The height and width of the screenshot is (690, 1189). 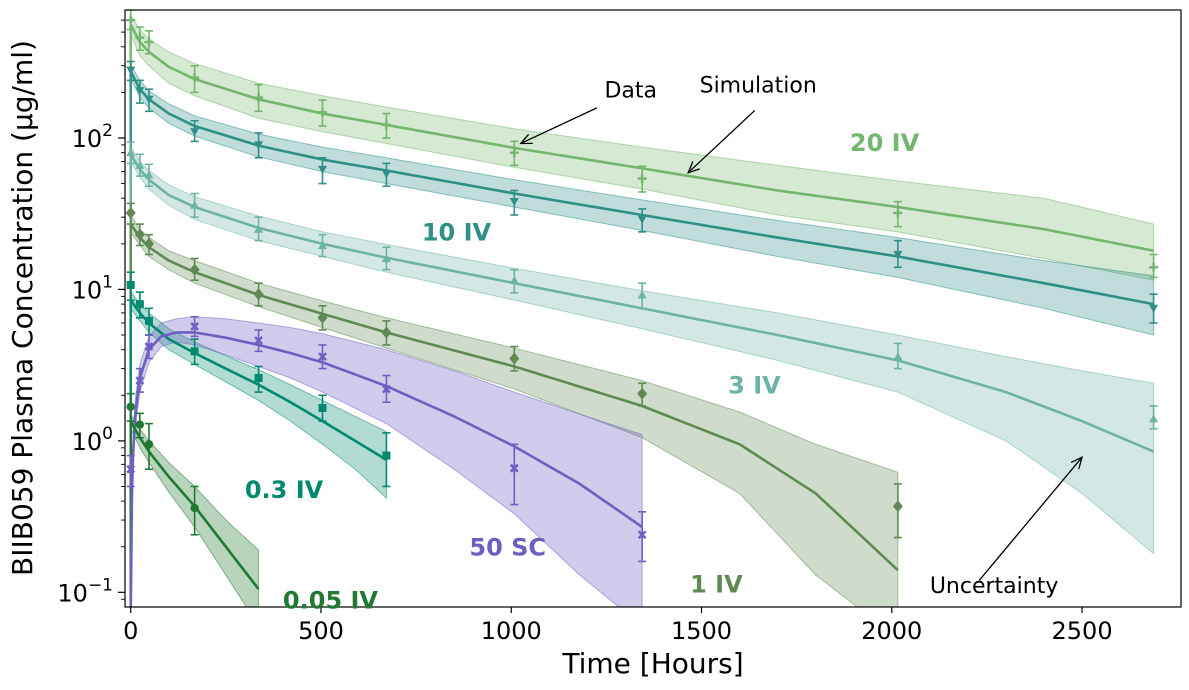 I want to click on dose-label-6: 0.05 IV, so click(x=331, y=601).